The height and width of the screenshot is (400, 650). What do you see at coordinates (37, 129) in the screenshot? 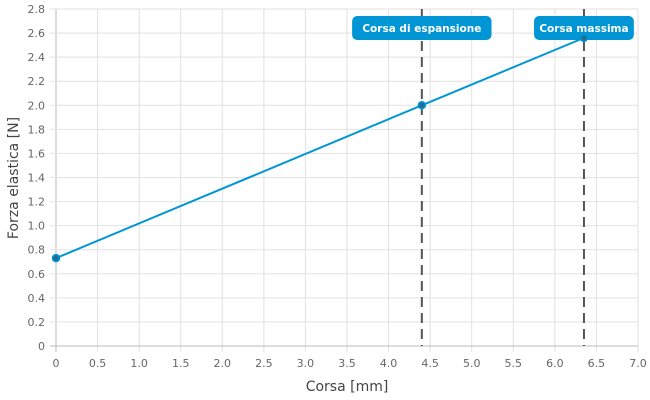
I see `y-tick-label: 1.8` at bounding box center [37, 129].